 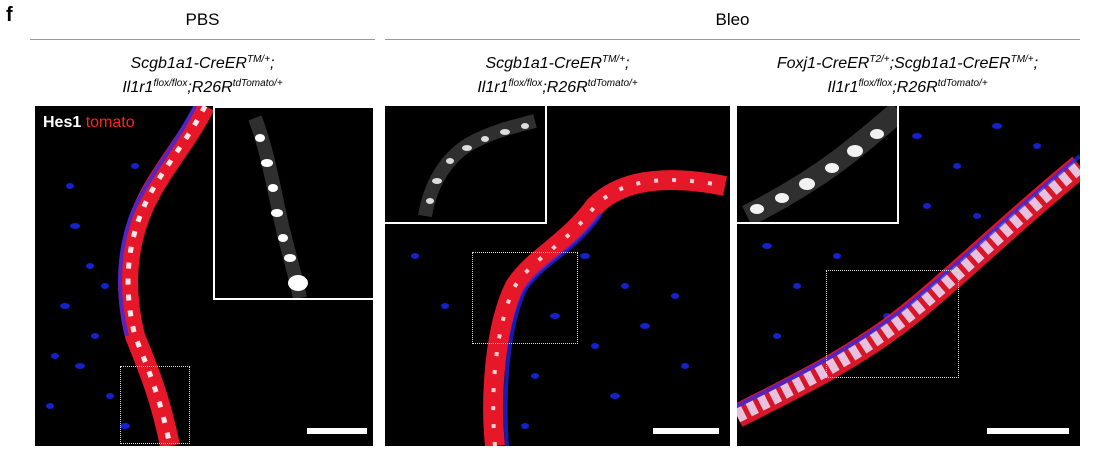 What do you see at coordinates (907, 63) in the screenshot?
I see `genotype-line-1: Foxj1-CreERT2/+;Scgb1a1-CreERTM/+;` at bounding box center [907, 63].